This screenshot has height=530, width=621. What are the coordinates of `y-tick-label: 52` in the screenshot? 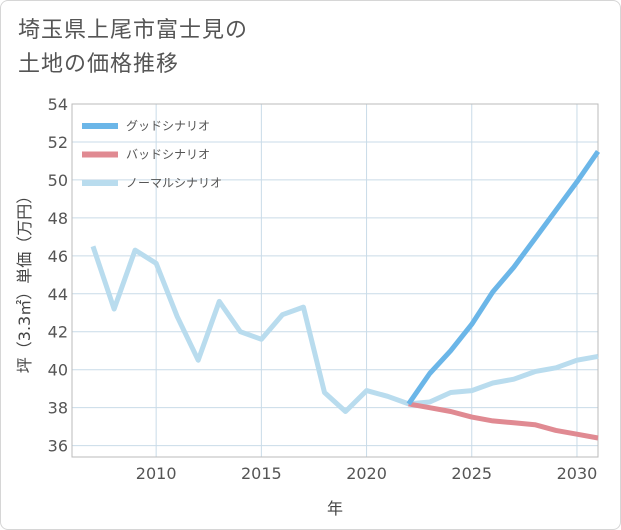 It's located at (58, 142).